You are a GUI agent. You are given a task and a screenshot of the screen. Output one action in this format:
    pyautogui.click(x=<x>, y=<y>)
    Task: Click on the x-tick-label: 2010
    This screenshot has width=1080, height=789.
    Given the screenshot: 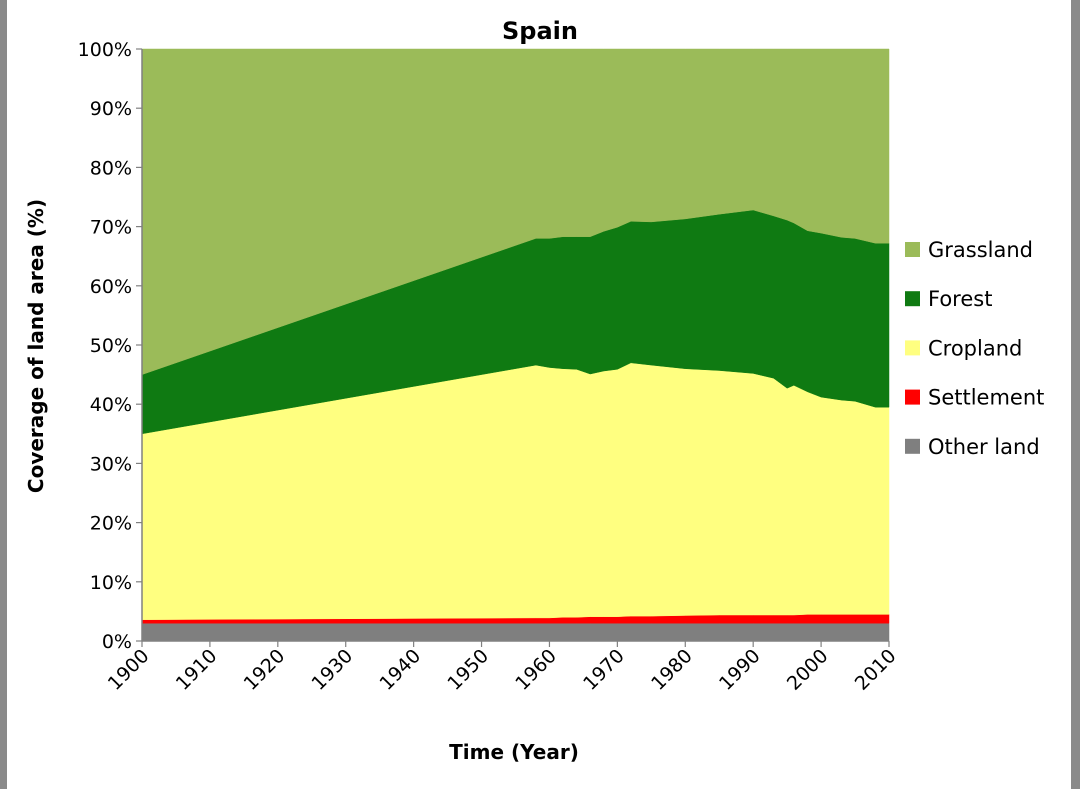 What is the action you would take?
    pyautogui.click(x=876, y=670)
    